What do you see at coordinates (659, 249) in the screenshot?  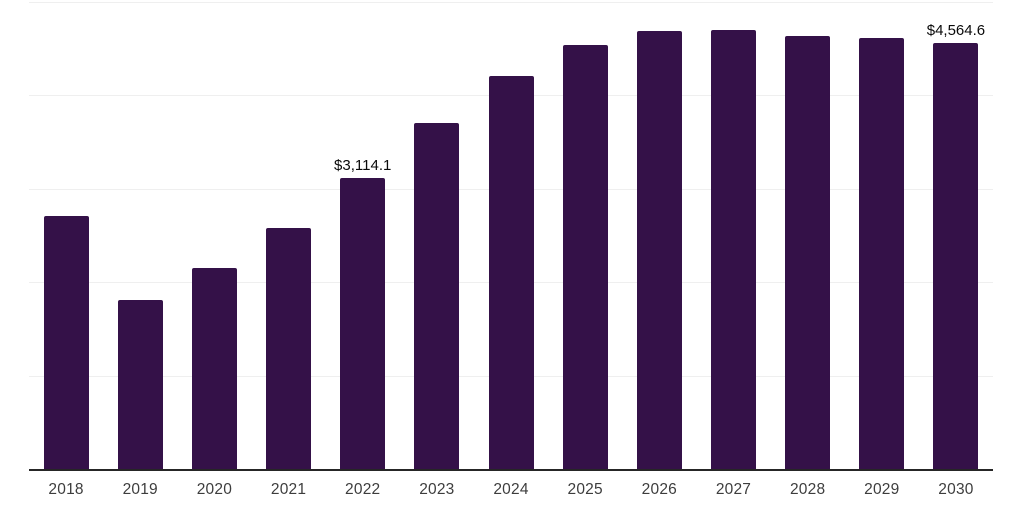 I see `bar-2026` at bounding box center [659, 249].